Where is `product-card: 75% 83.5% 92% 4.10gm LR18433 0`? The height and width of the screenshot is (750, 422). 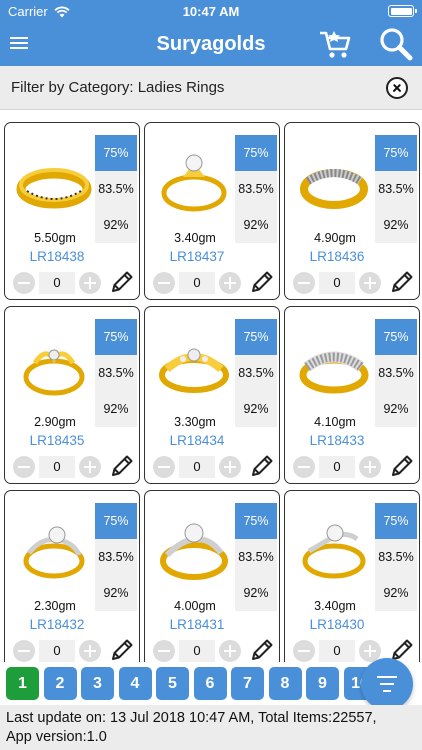
product-card: 75% 83.5% 92% 4.10gm LR18433 0 is located at coordinates (352, 395).